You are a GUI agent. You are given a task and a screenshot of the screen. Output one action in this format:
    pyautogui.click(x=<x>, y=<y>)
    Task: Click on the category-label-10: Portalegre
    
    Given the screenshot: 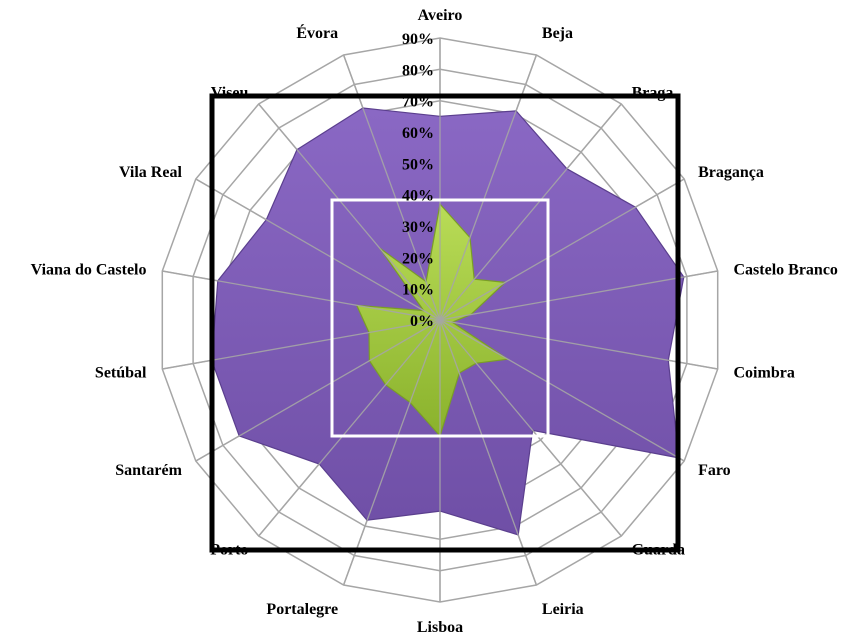 What is the action you would take?
    pyautogui.click(x=302, y=609)
    